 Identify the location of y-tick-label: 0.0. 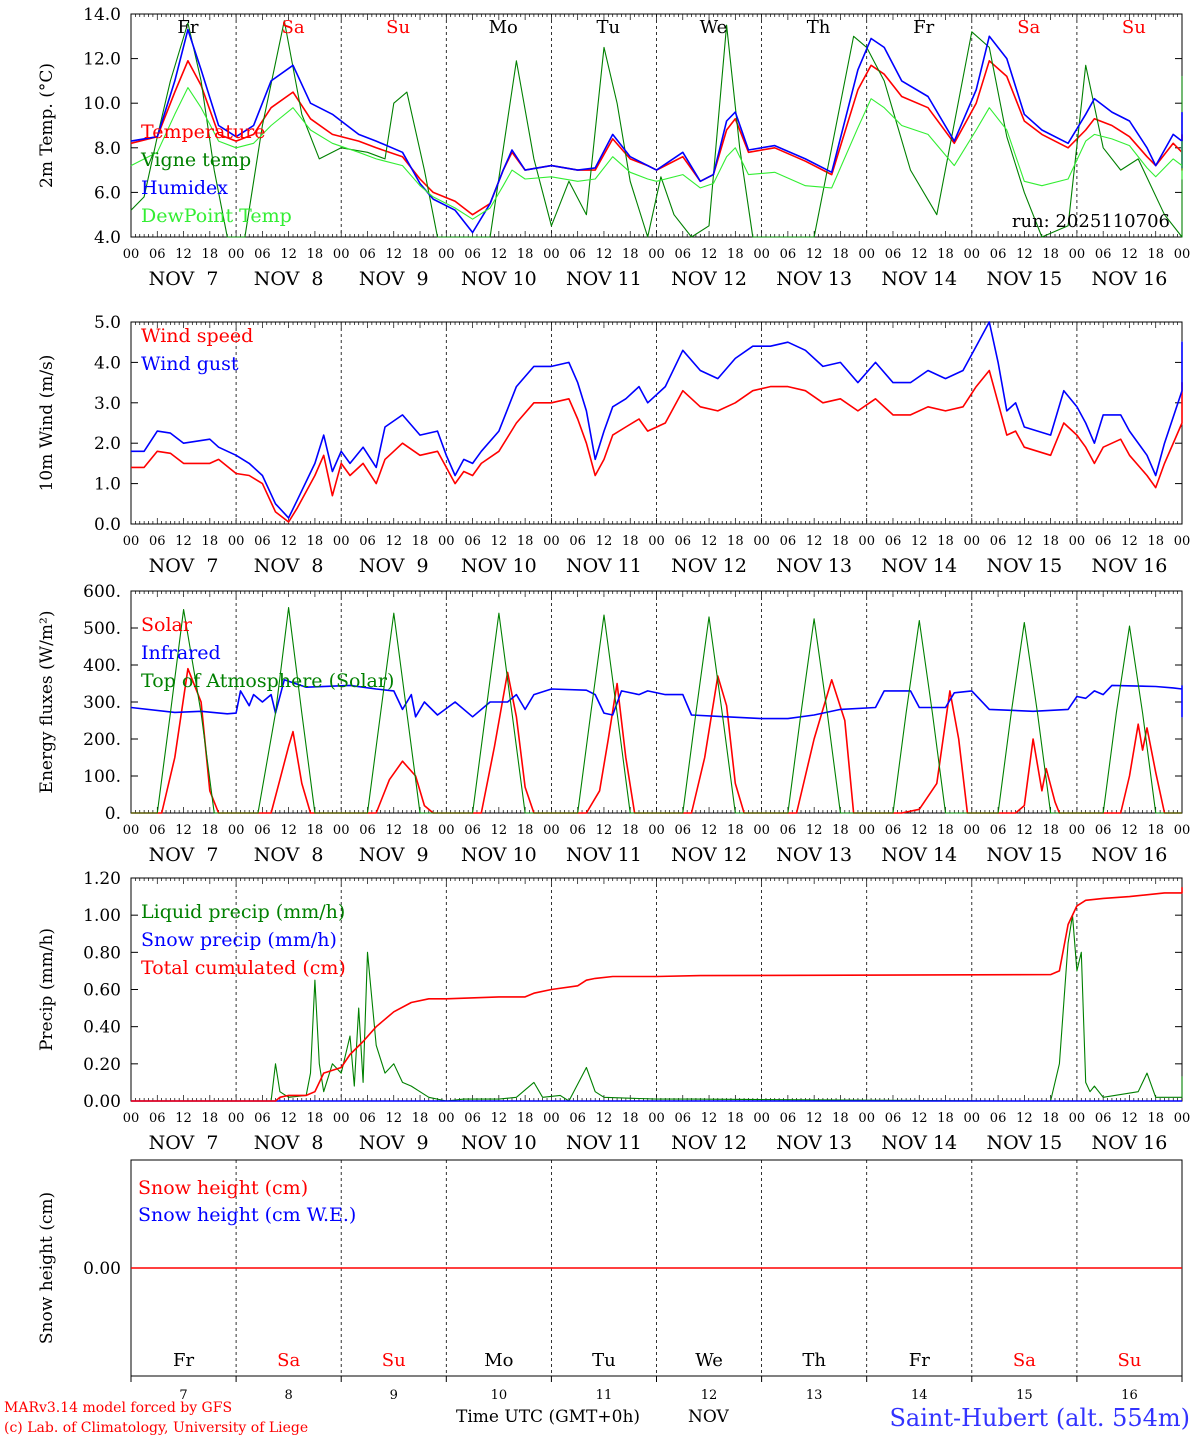
(107, 525).